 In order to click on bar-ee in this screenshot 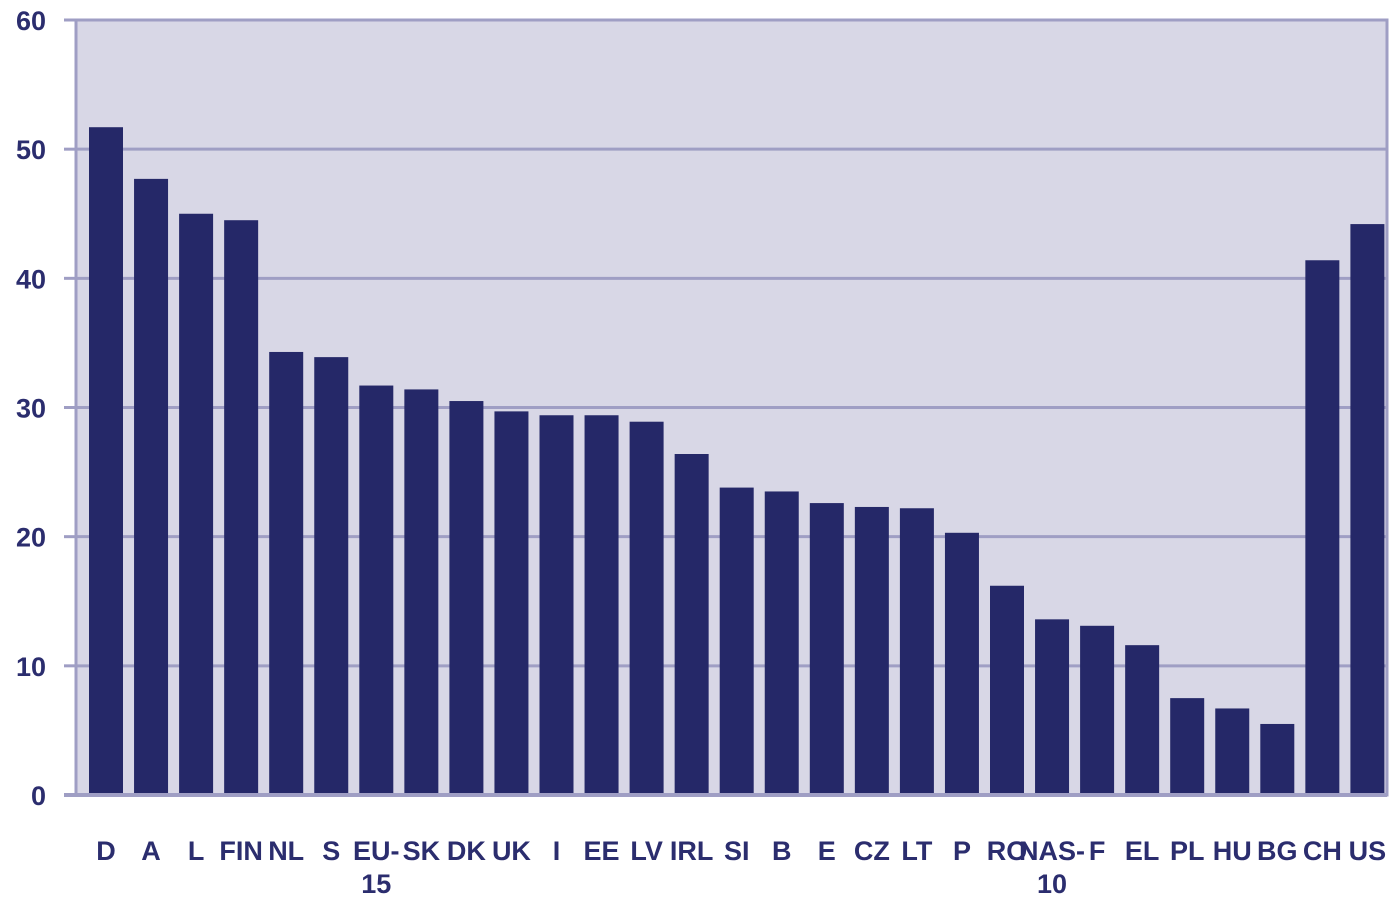, I will do `click(601, 605)`.